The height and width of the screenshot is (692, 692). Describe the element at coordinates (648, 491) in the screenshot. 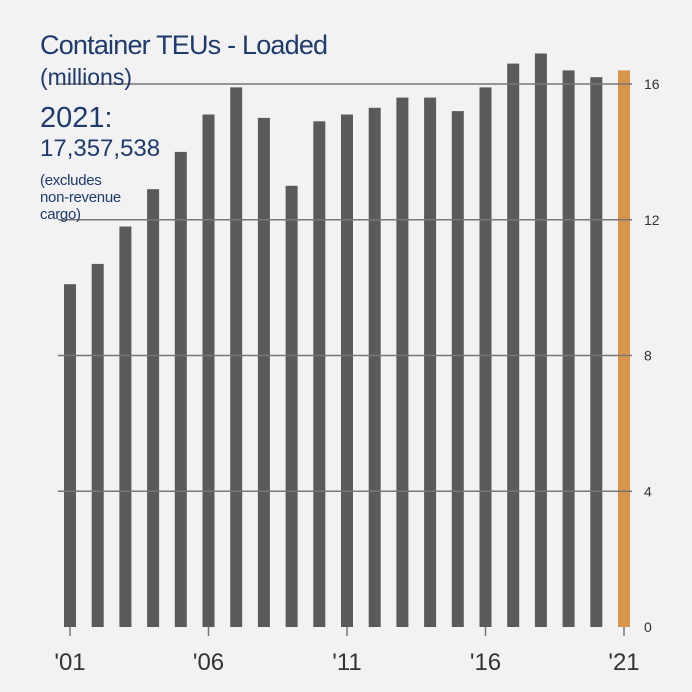

I see `y-tick-label: 4` at that location.